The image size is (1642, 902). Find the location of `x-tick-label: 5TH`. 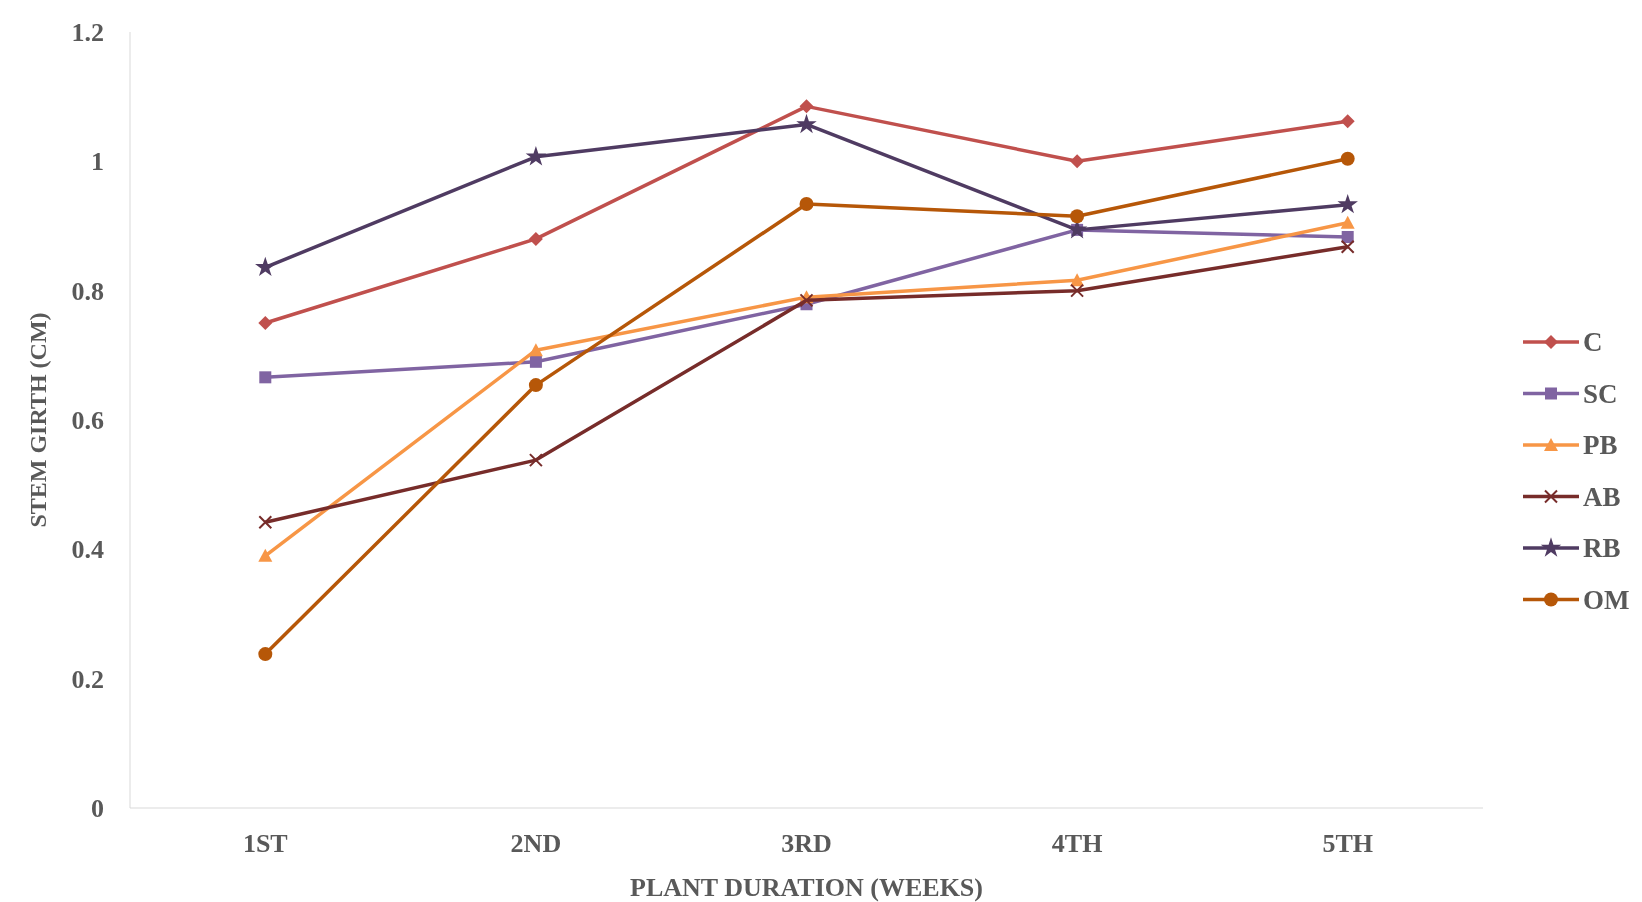

x-tick-label: 5TH is located at coordinates (1347, 843).